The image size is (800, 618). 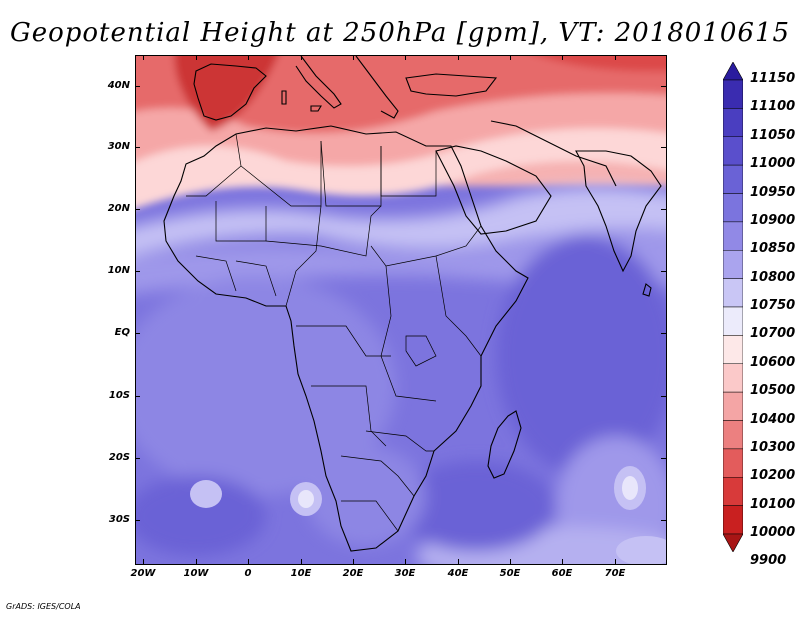 What do you see at coordinates (562, 573) in the screenshot?
I see `lon-label-60e: 60E` at bounding box center [562, 573].